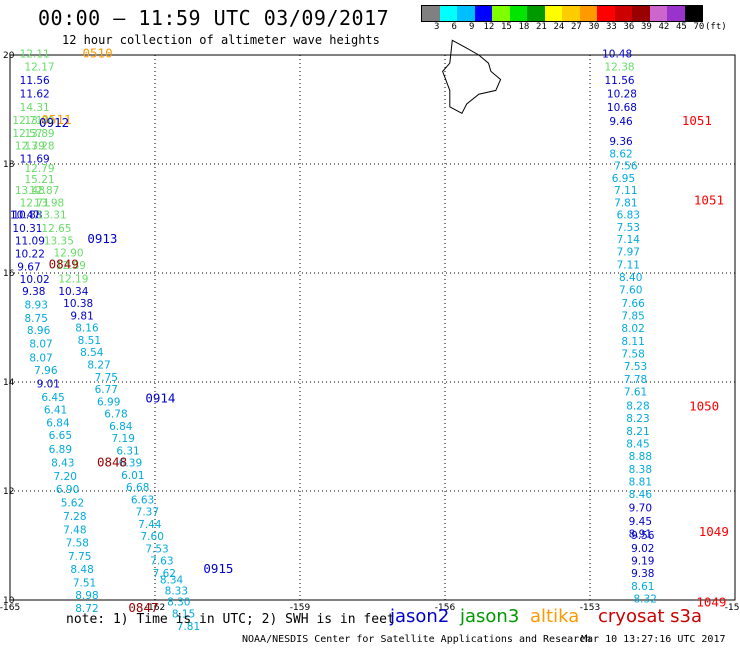  I want to click on wave-height-value: 7.81, so click(188, 627).